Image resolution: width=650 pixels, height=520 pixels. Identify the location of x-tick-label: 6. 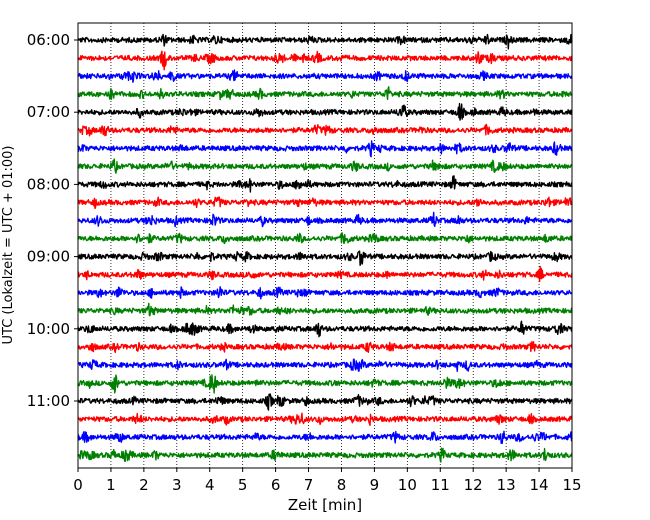
(276, 485).